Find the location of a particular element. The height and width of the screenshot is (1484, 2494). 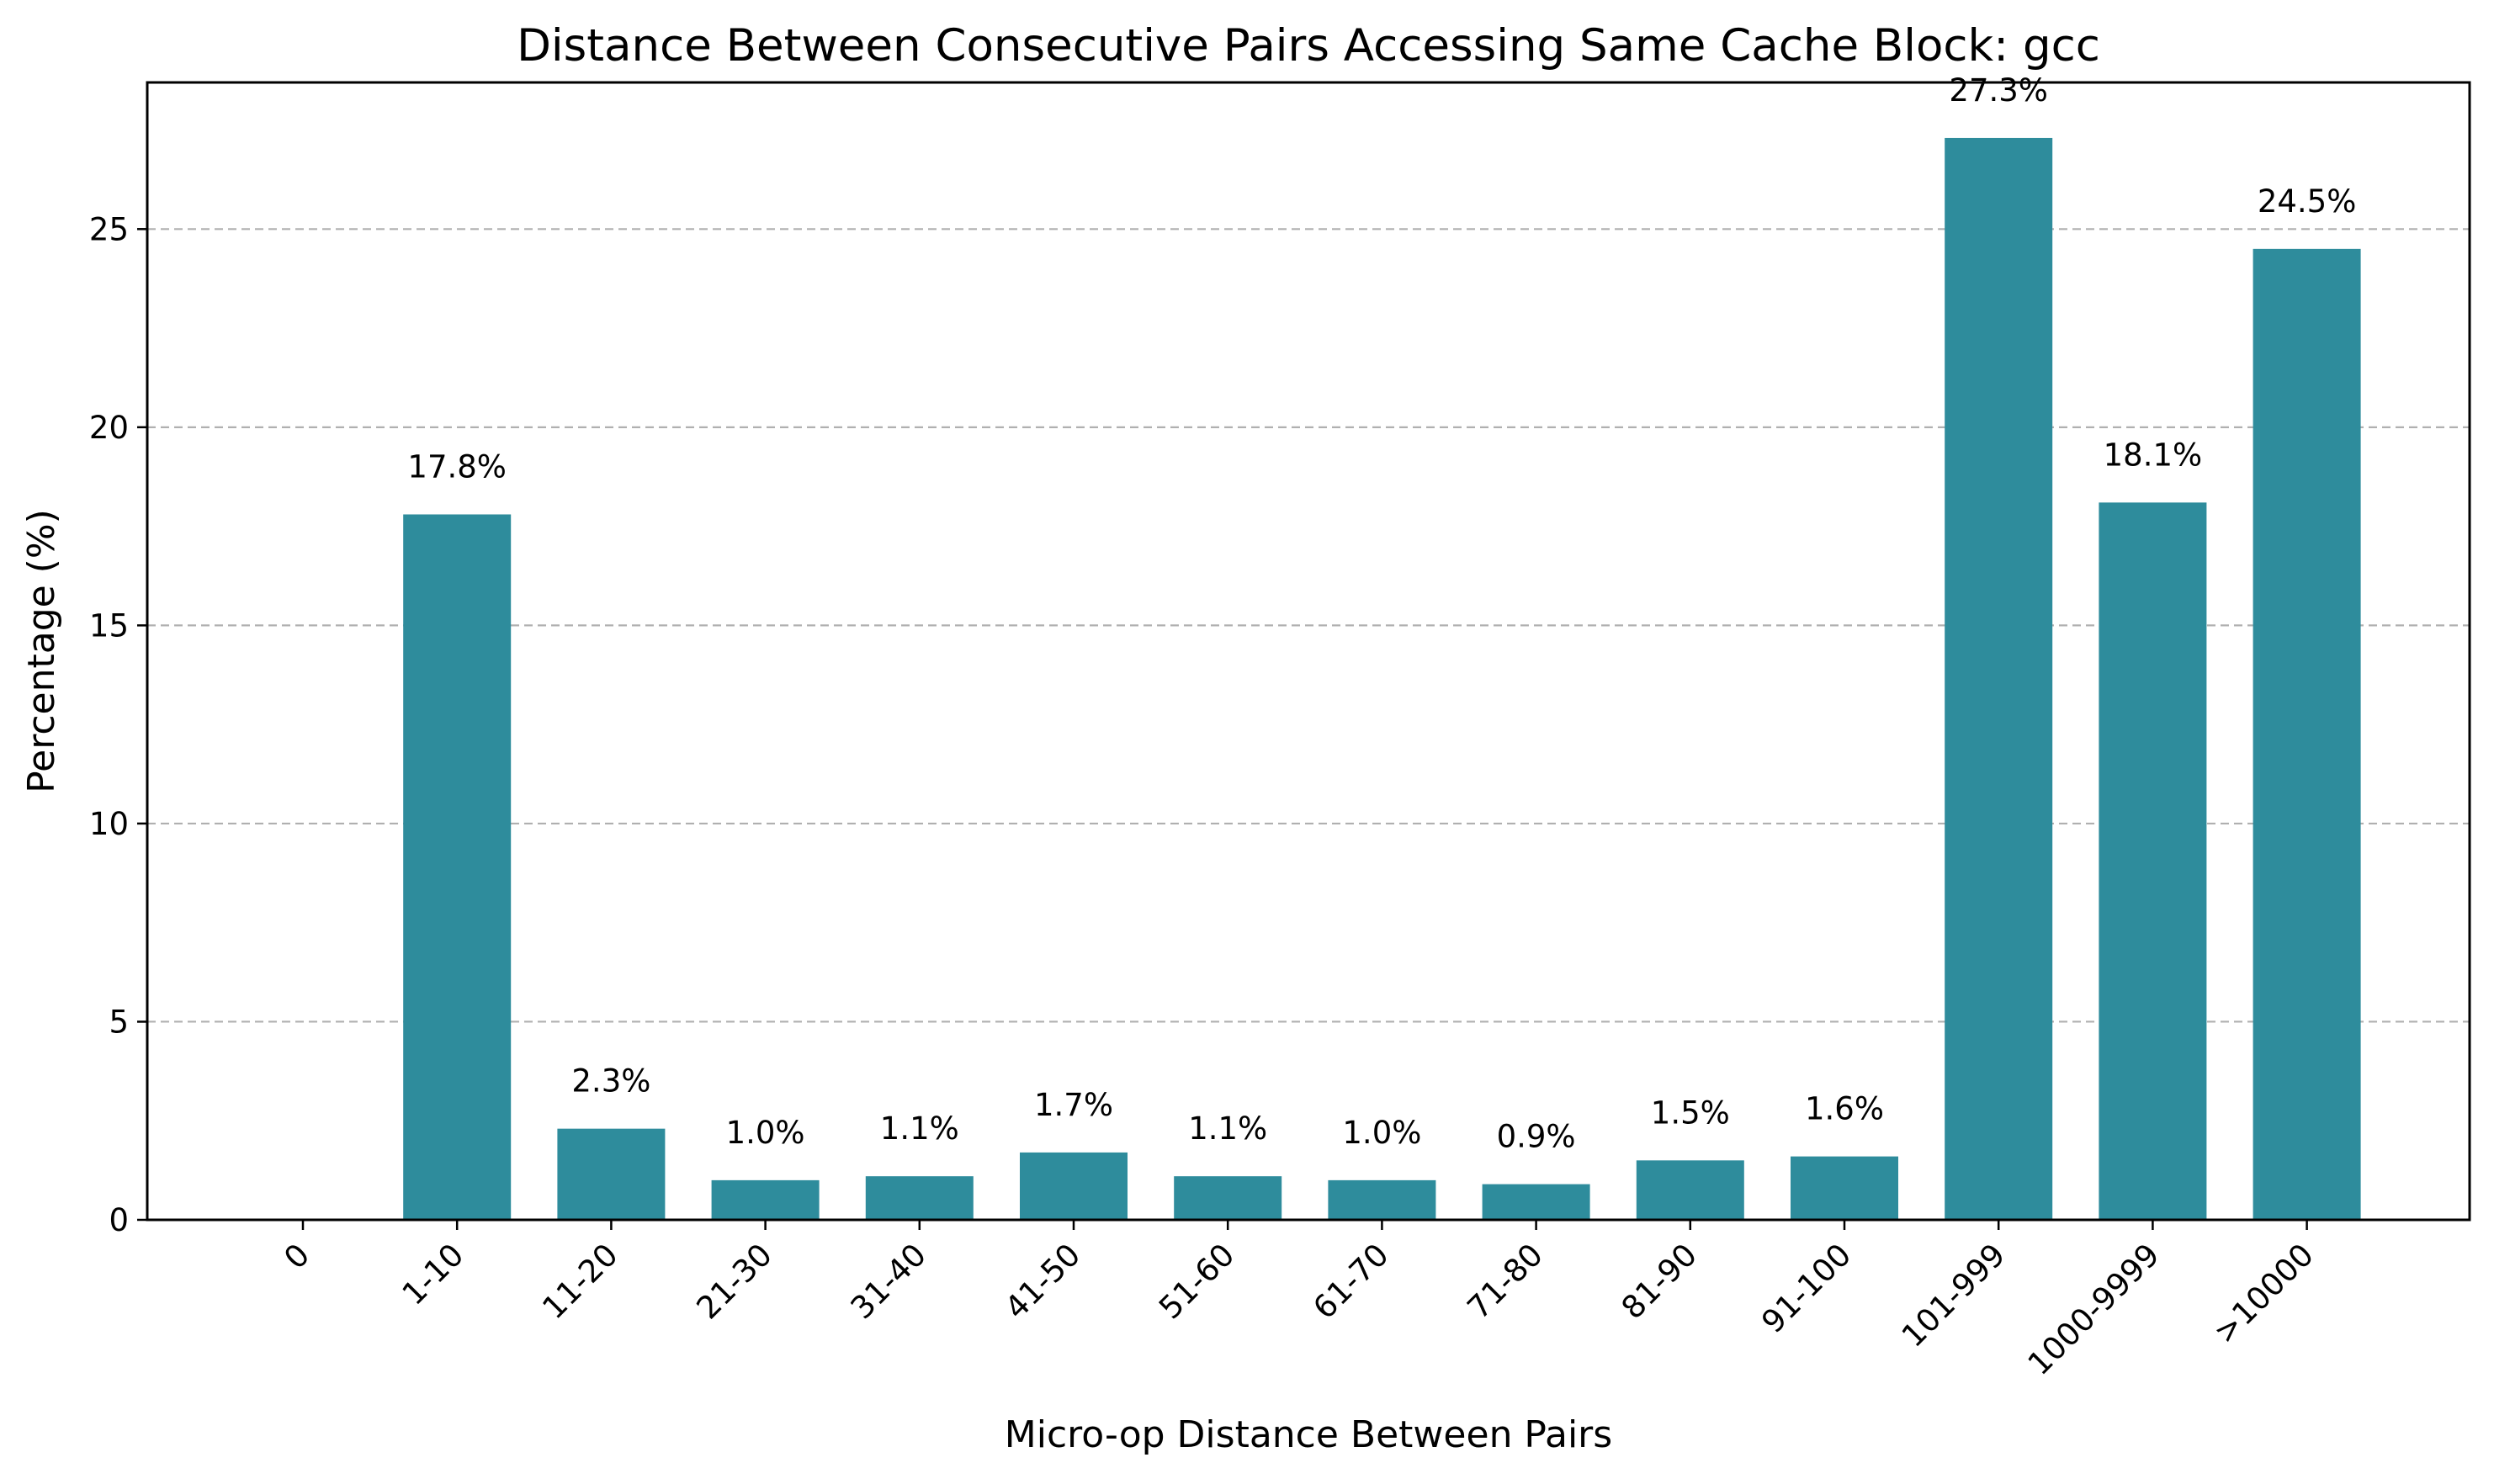

data-label-61-70: 1.0% is located at coordinates (1381, 1133).